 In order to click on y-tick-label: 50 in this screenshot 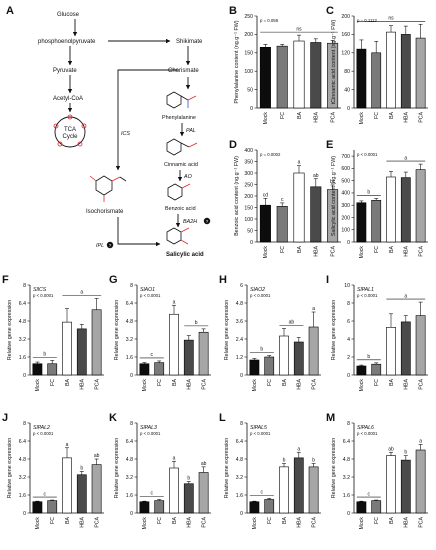, I will do `click(250, 90)`.